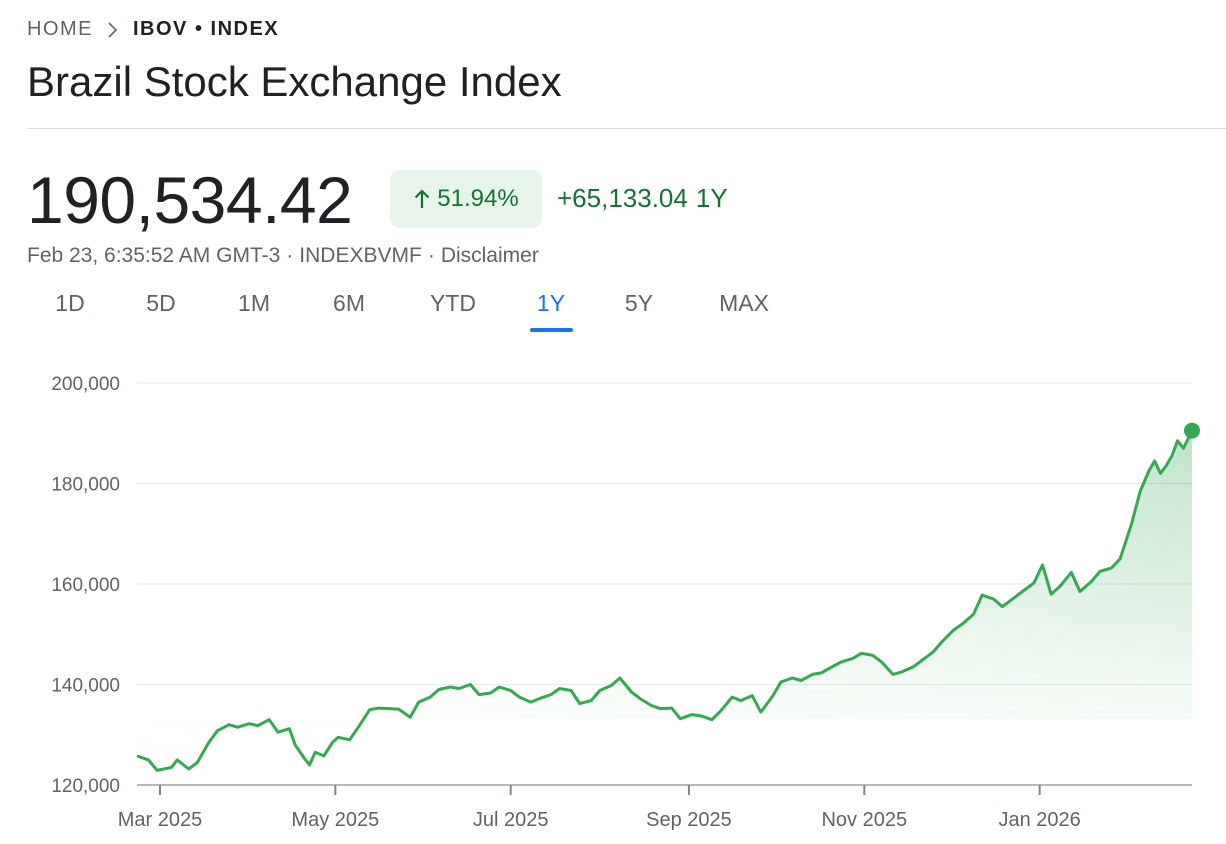 The image size is (1226, 844). What do you see at coordinates (1039, 820) in the screenshot?
I see `x-tick-label: Jan 2026` at bounding box center [1039, 820].